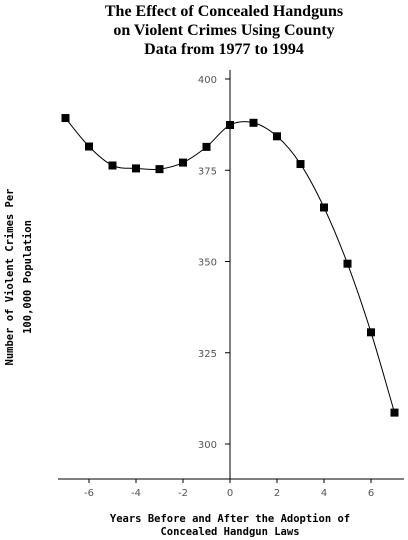 Image resolution: width=408 pixels, height=540 pixels. I want to click on y-axis-label-line-2: 100,000 Population, so click(28, 277).